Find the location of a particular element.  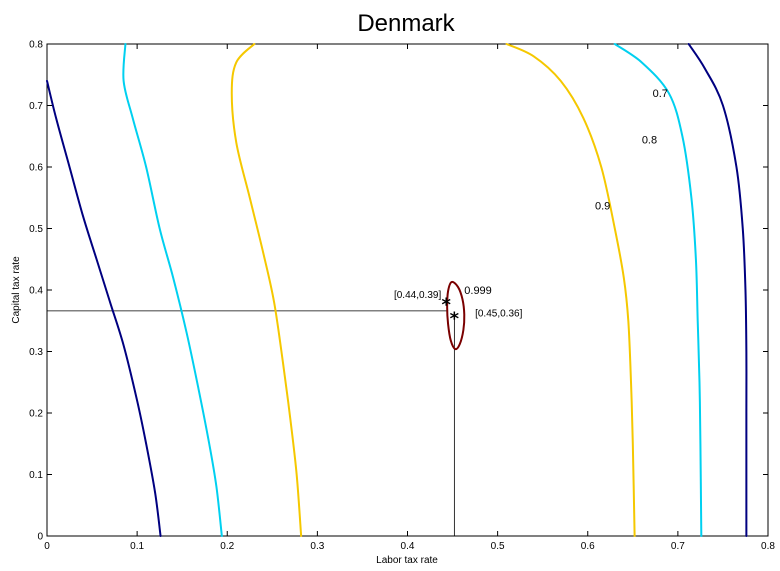

contour-line-c0999 is located at coordinates (456, 315).